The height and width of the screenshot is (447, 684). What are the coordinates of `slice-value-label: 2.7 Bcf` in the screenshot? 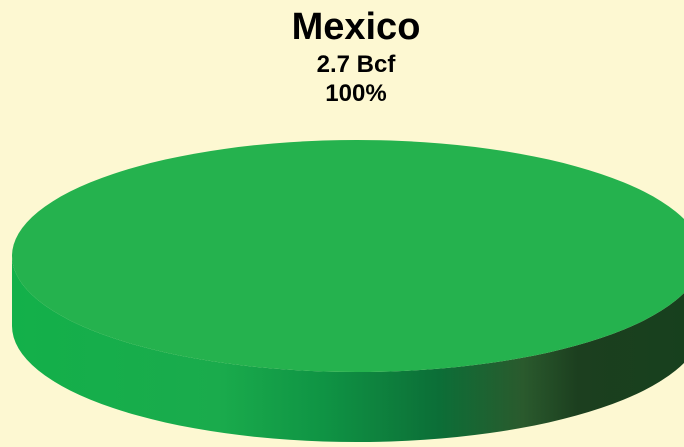 It's located at (356, 64).